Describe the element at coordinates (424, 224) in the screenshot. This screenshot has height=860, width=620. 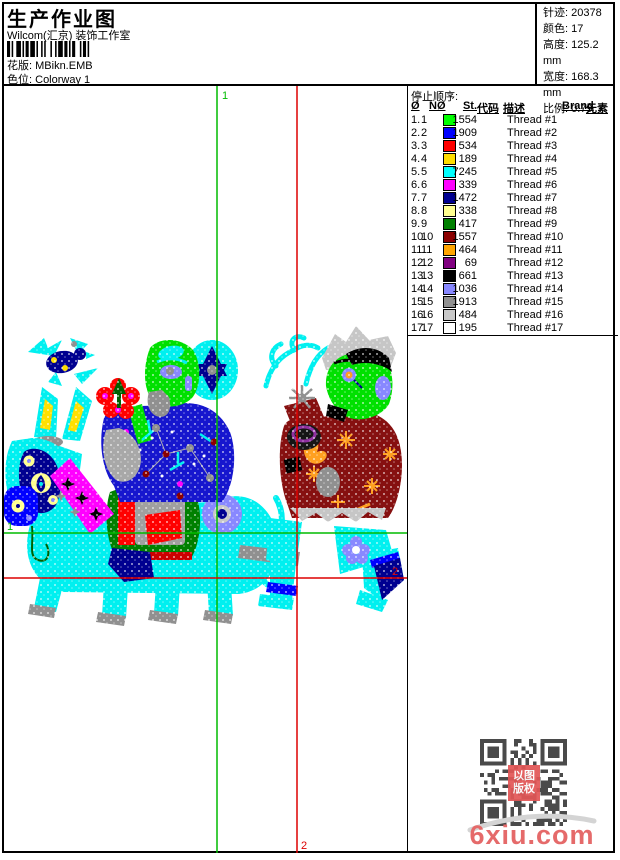
I see `needle-number: 9` at that location.